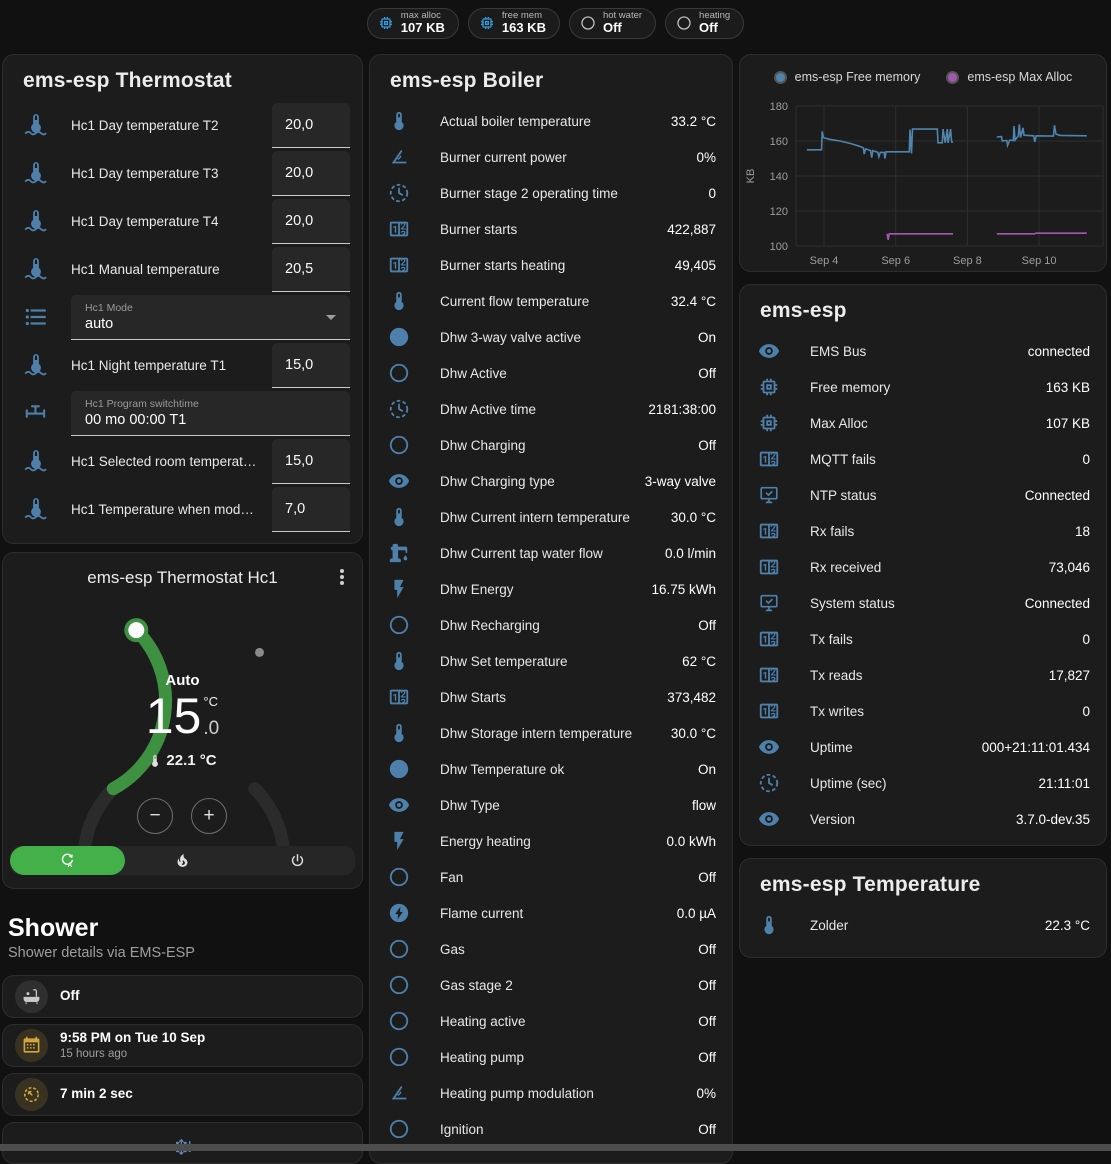 The width and height of the screenshot is (1111, 1164). I want to click on entity-row: Dhw Charging type 3-way valve, so click(549, 481).